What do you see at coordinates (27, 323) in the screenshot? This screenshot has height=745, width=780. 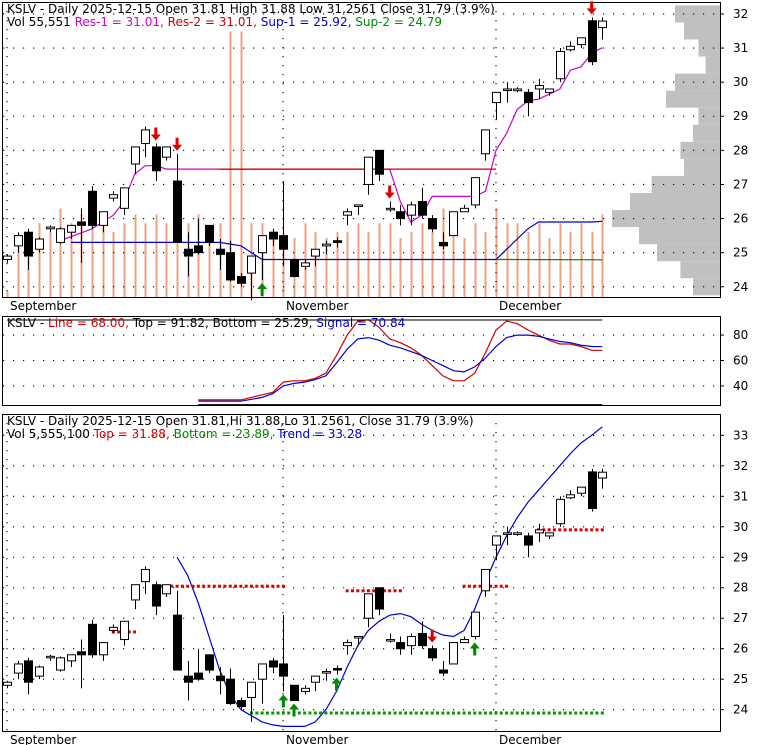 I see `stoch-legend-part: KSLV -` at bounding box center [27, 323].